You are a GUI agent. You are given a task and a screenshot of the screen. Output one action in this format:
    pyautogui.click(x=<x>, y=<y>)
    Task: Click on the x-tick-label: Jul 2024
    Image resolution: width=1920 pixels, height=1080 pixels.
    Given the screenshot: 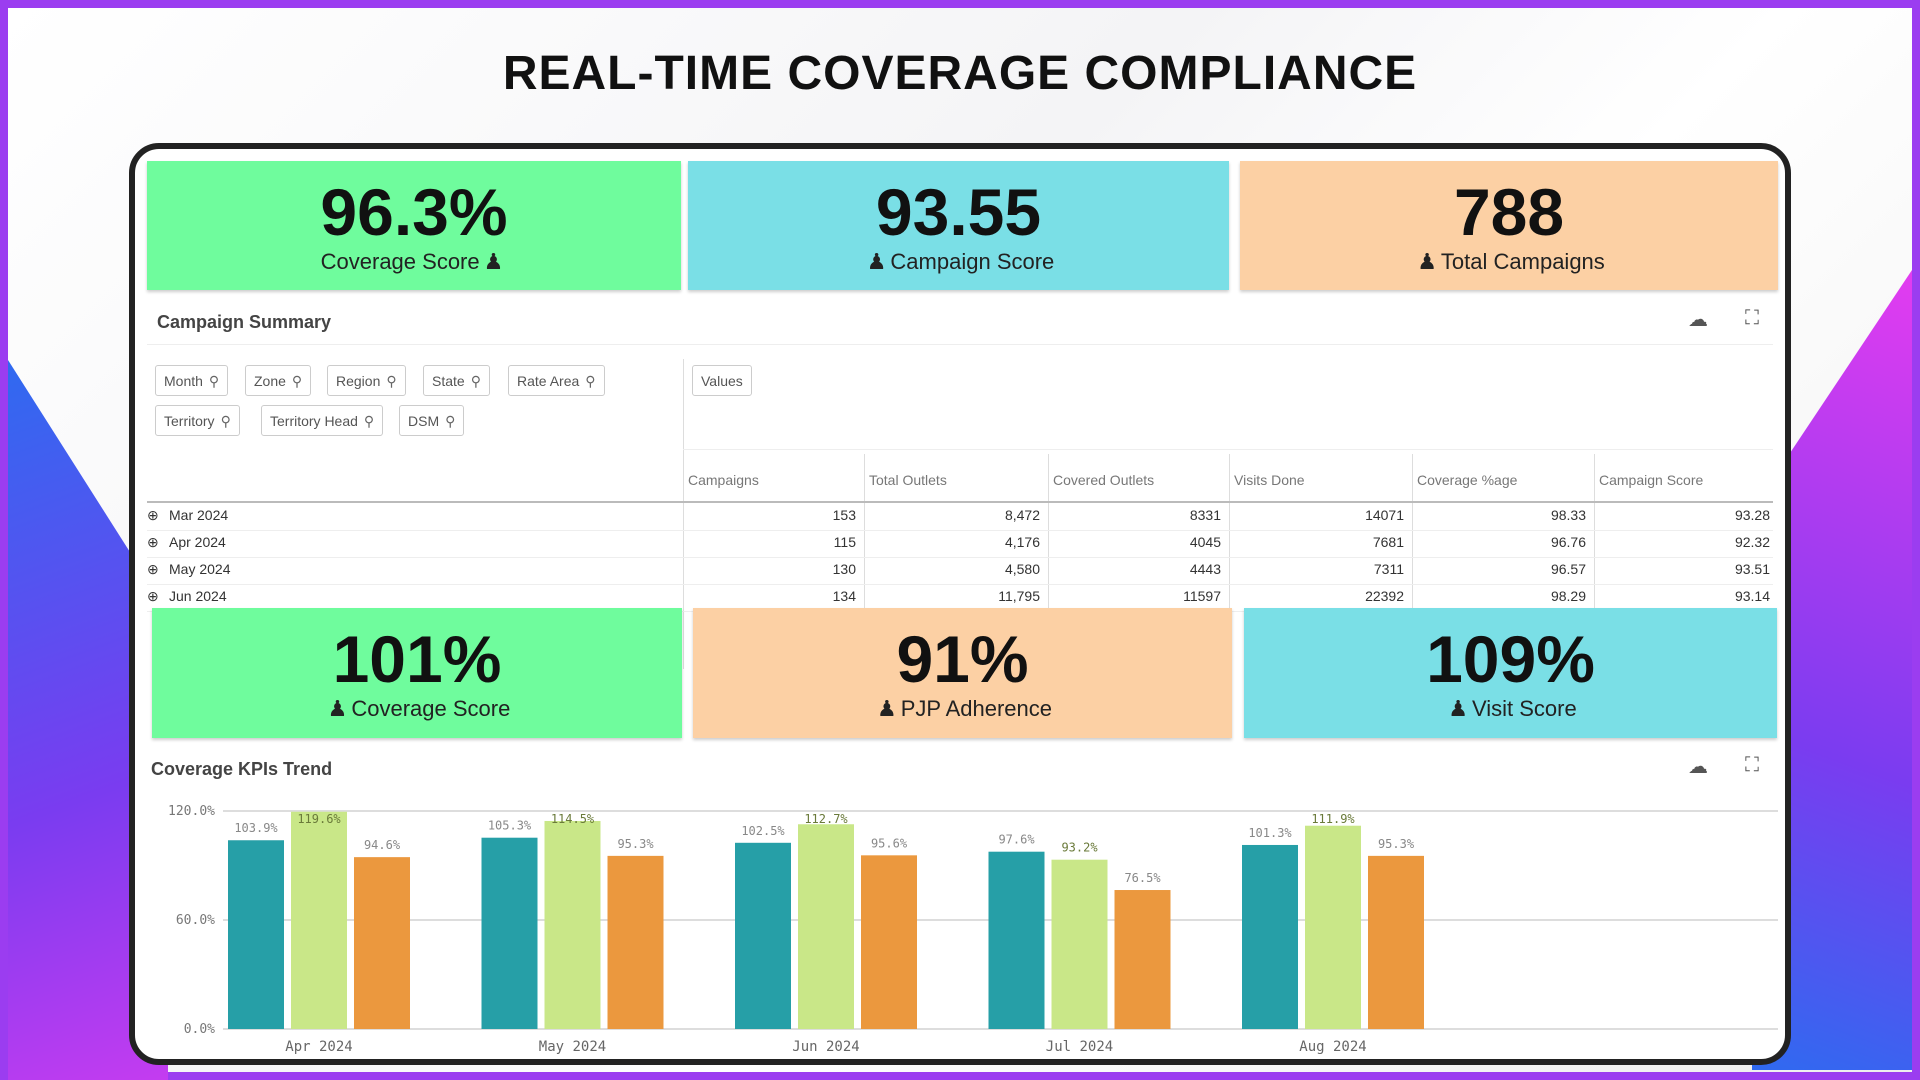 What is the action you would take?
    pyautogui.click(x=1079, y=1047)
    